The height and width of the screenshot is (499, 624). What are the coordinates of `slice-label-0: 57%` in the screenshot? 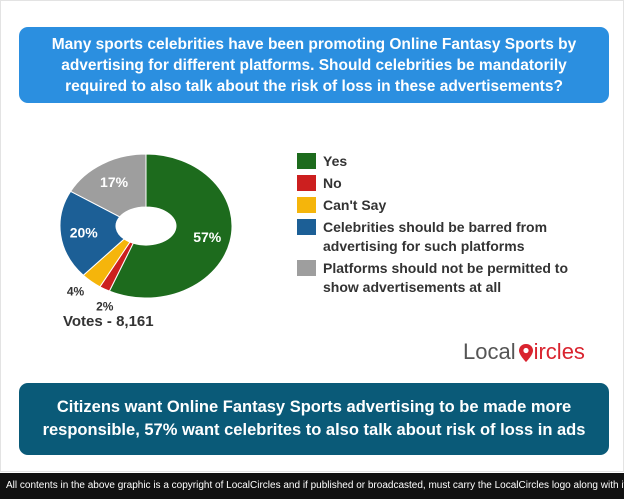 It's located at (207, 237).